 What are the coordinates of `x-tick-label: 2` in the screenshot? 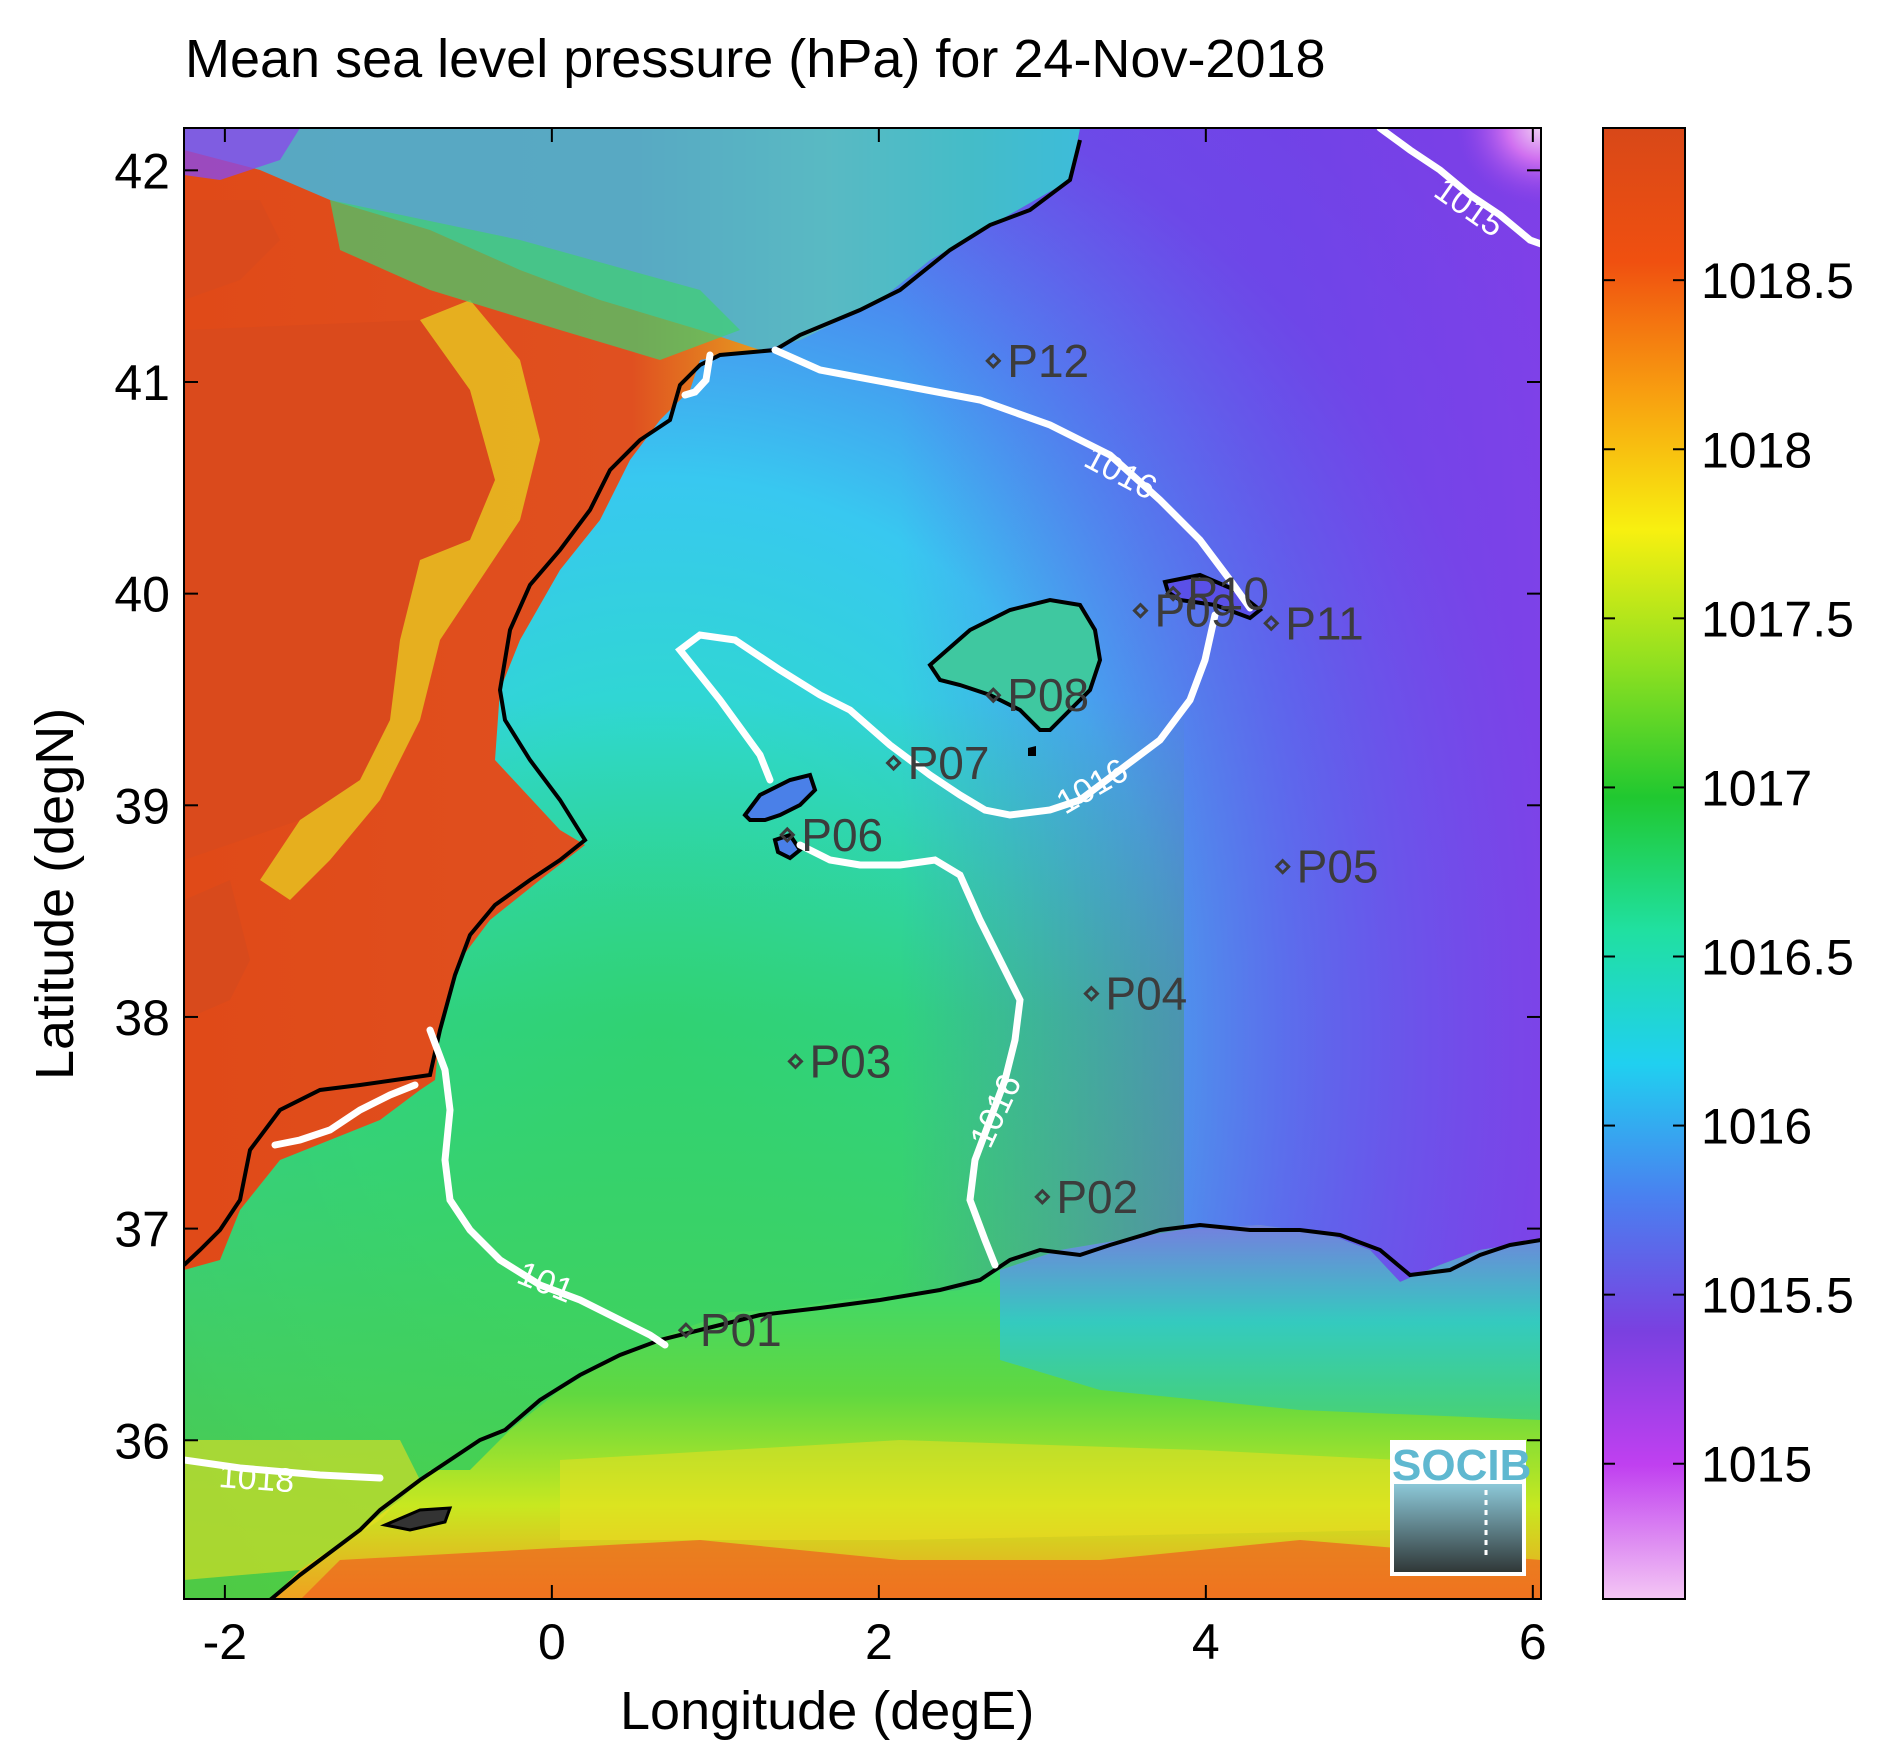 It's located at (879, 1642).